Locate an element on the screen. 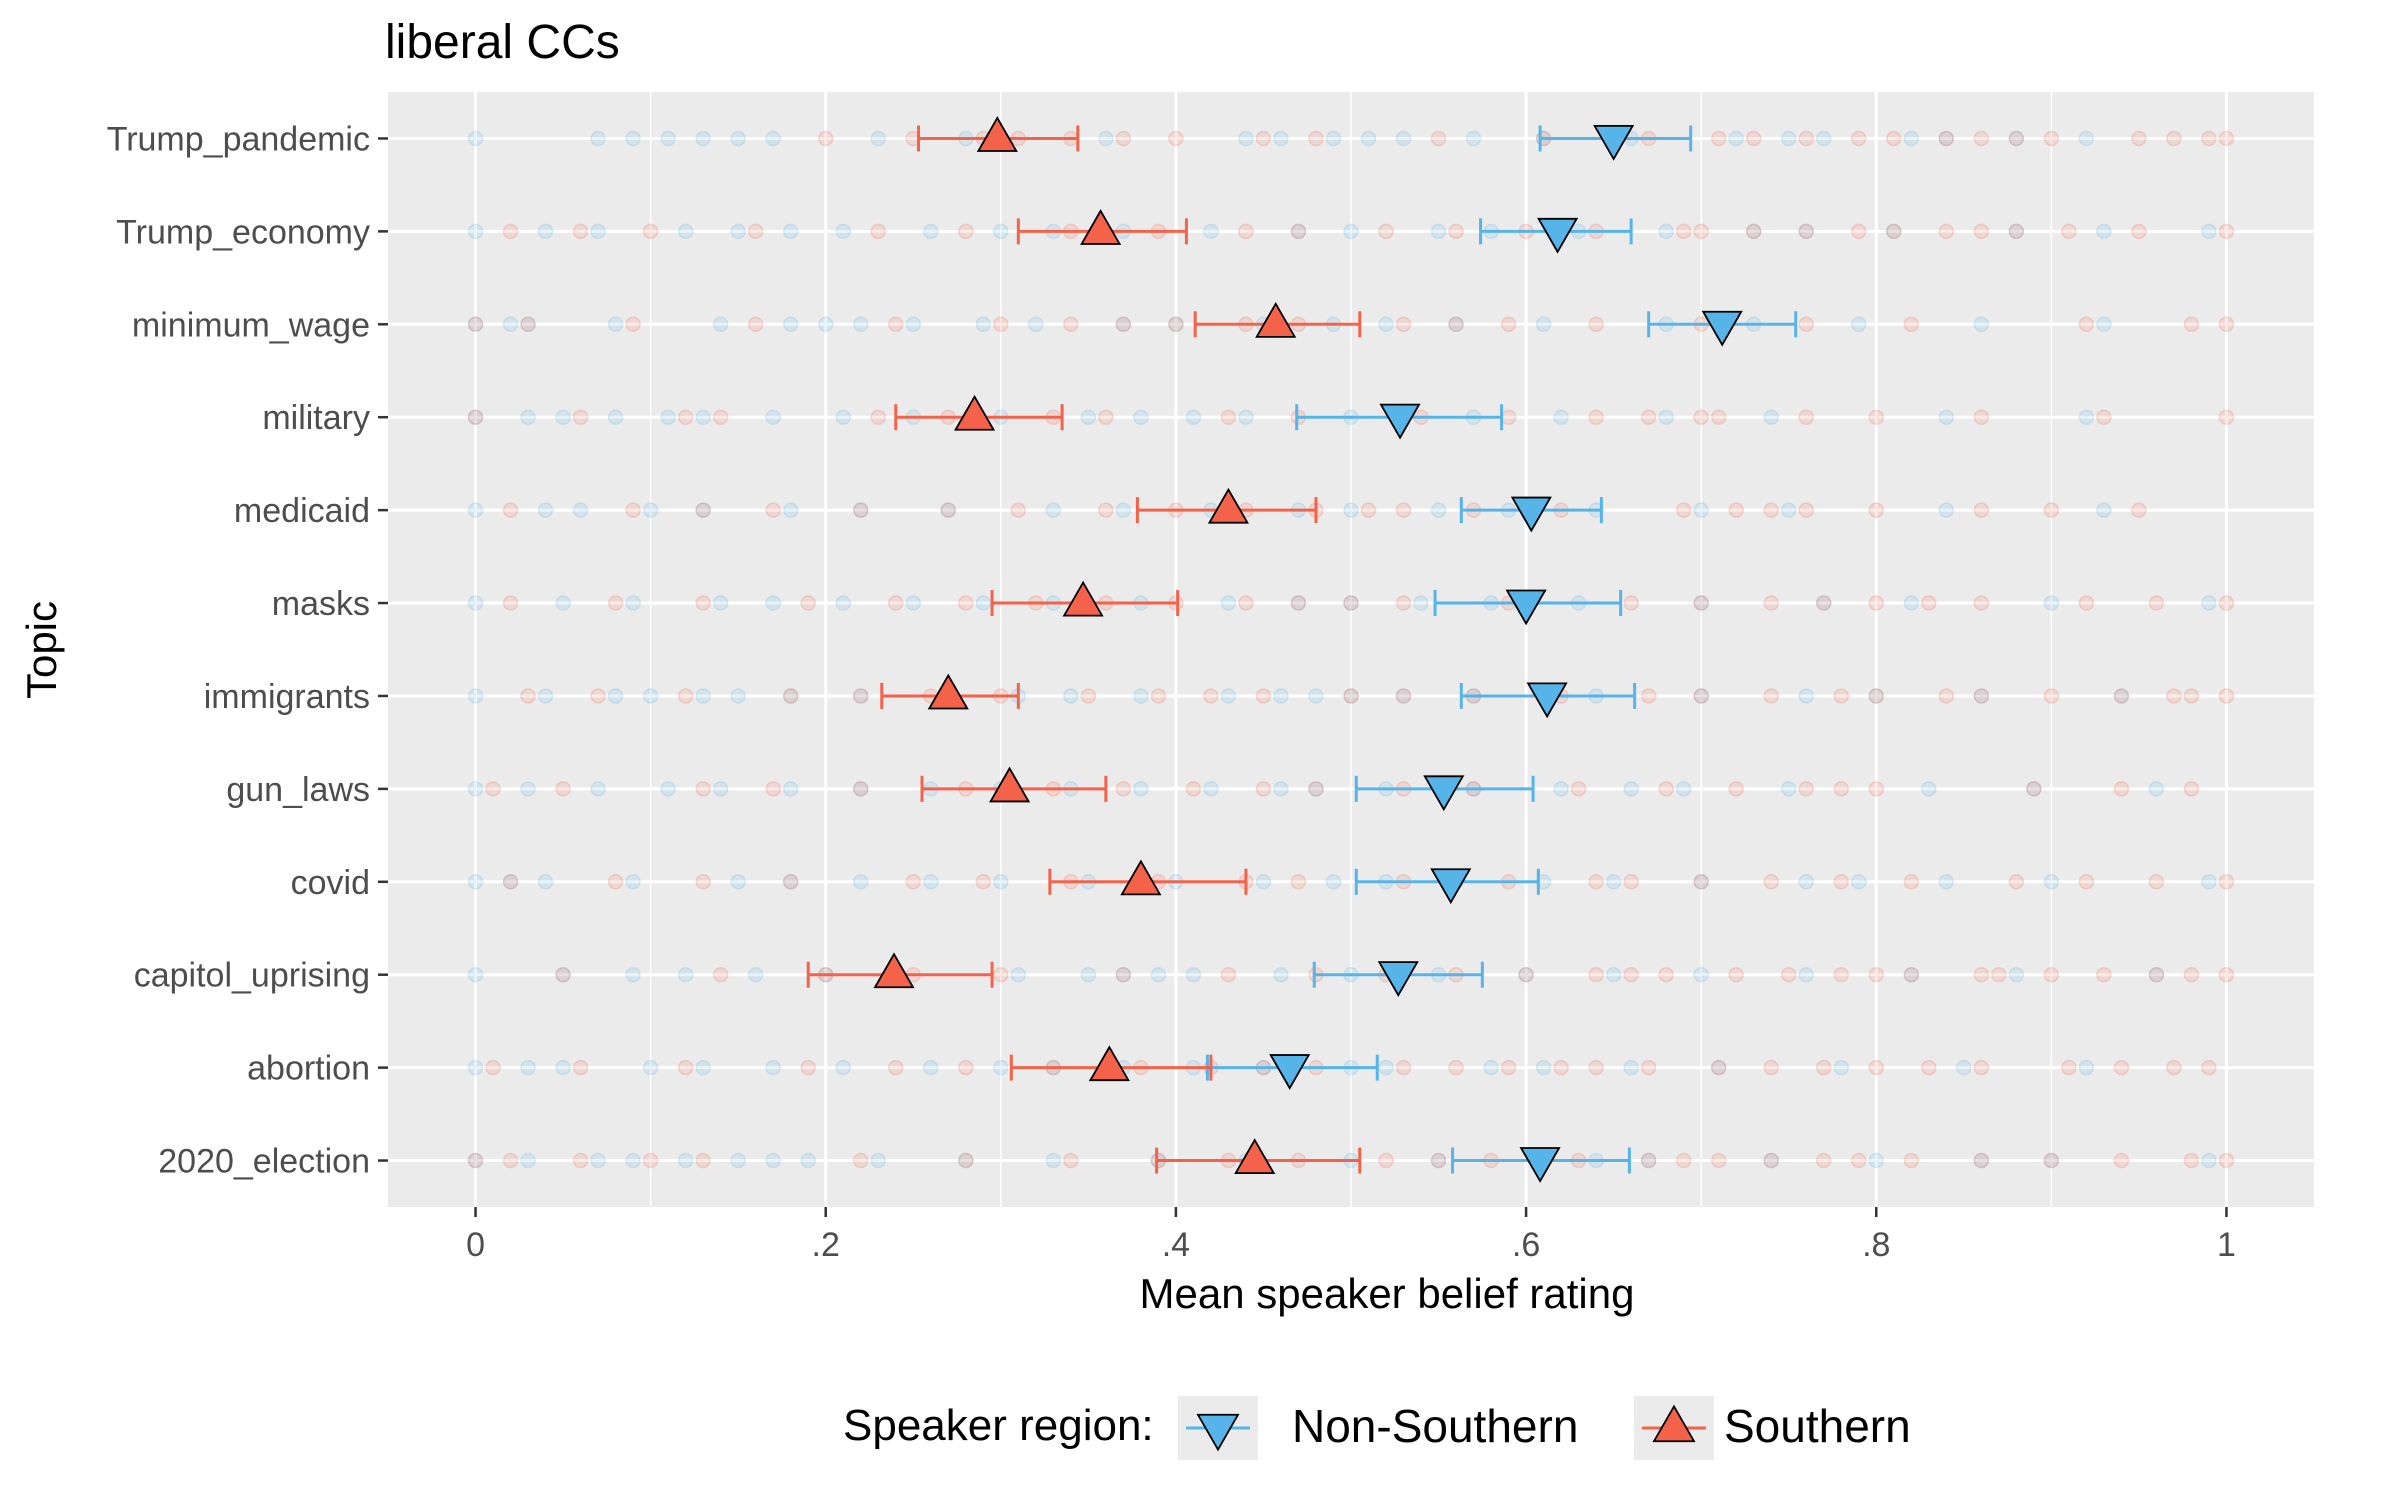  y-tick-label: 2020_election is located at coordinates (264, 1162).